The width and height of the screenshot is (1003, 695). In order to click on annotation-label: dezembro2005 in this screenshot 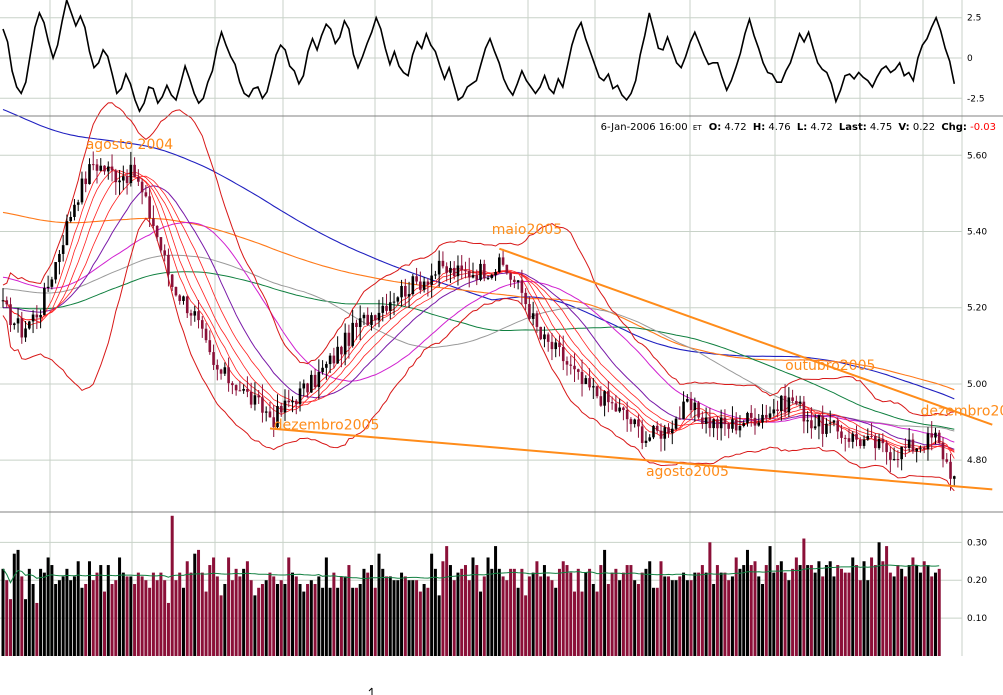, I will do `click(961, 412)`.